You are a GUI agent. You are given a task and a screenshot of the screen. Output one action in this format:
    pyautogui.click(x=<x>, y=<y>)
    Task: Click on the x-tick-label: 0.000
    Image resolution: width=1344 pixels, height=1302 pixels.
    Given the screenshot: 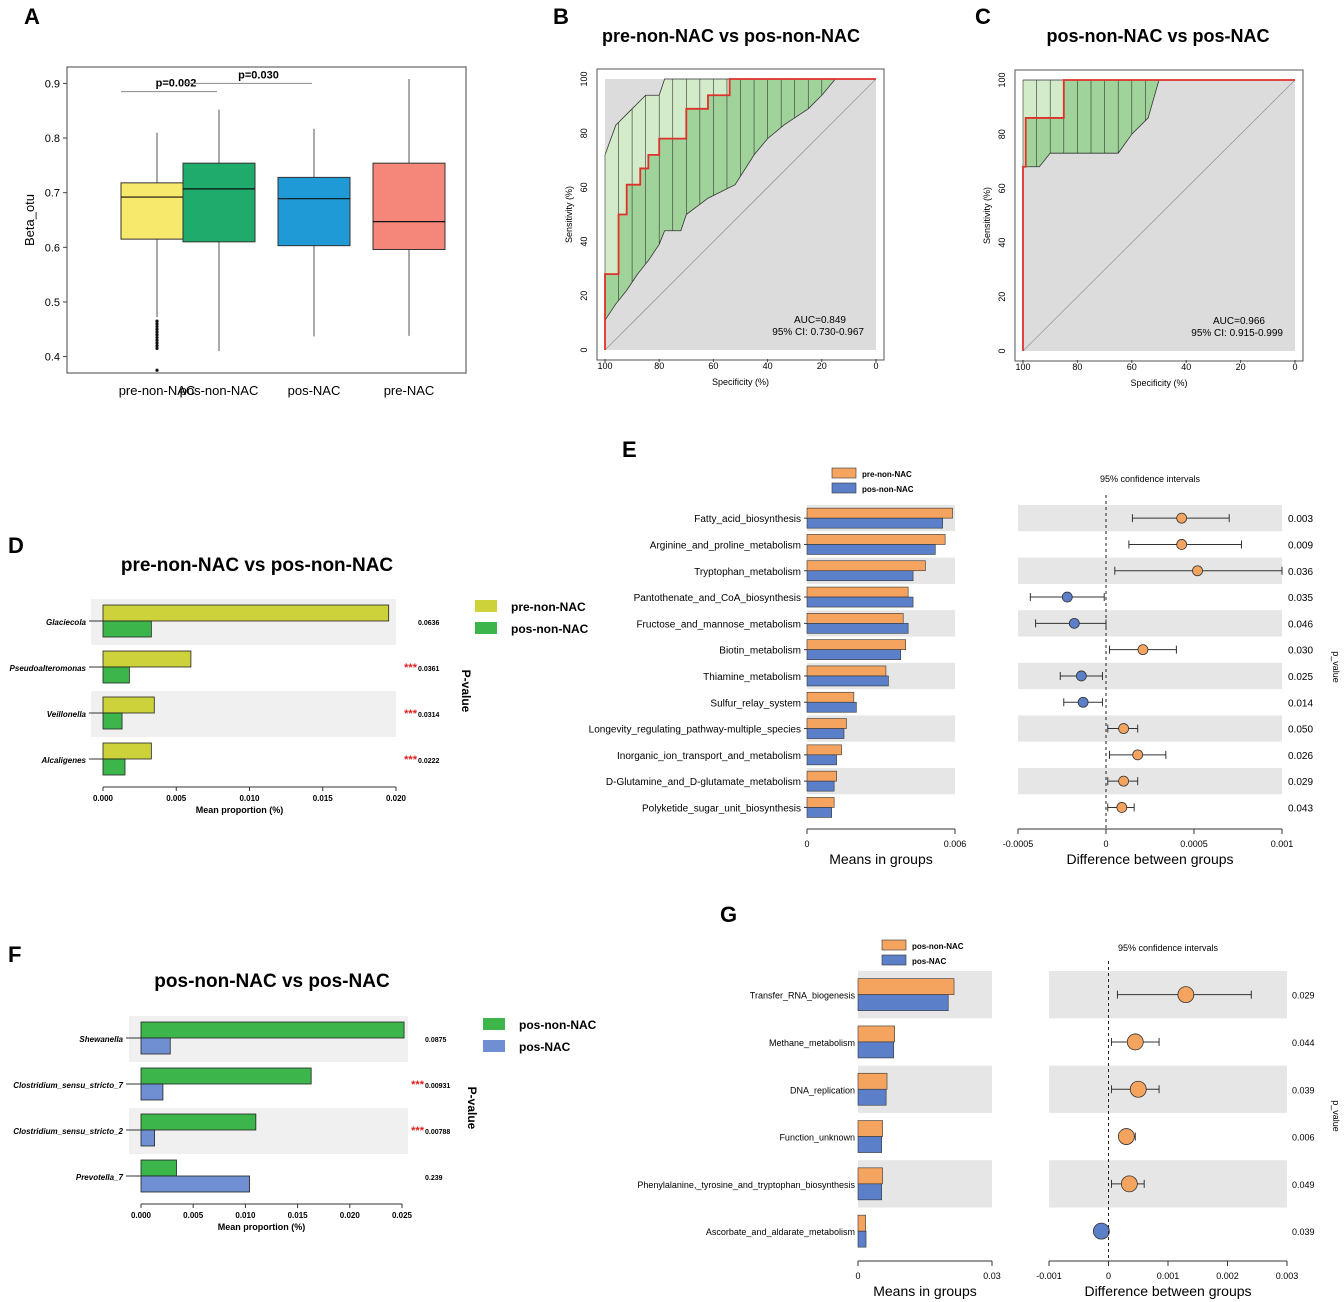 What is the action you would take?
    pyautogui.click(x=141, y=1215)
    